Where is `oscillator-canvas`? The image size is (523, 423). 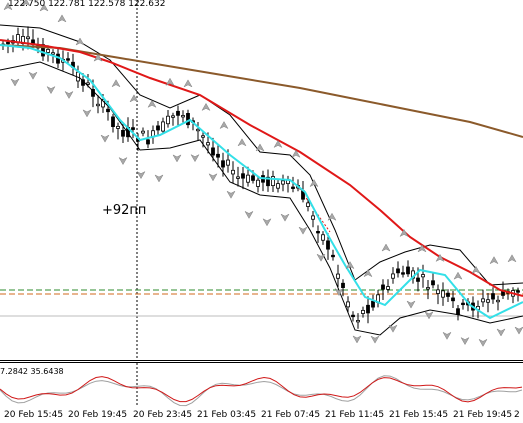
oscillator-canvas is located at coordinates (261, 385).